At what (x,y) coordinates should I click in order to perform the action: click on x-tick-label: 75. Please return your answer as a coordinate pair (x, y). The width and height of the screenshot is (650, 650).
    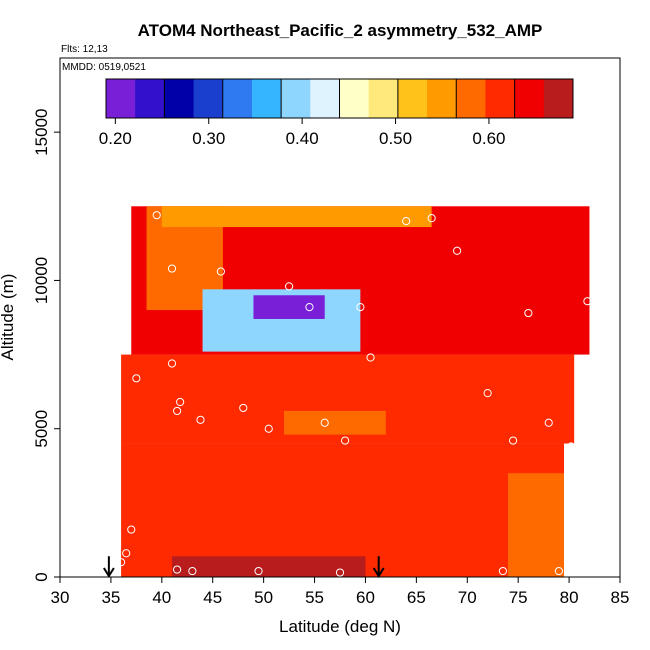
    Looking at the image, I should click on (518, 597).